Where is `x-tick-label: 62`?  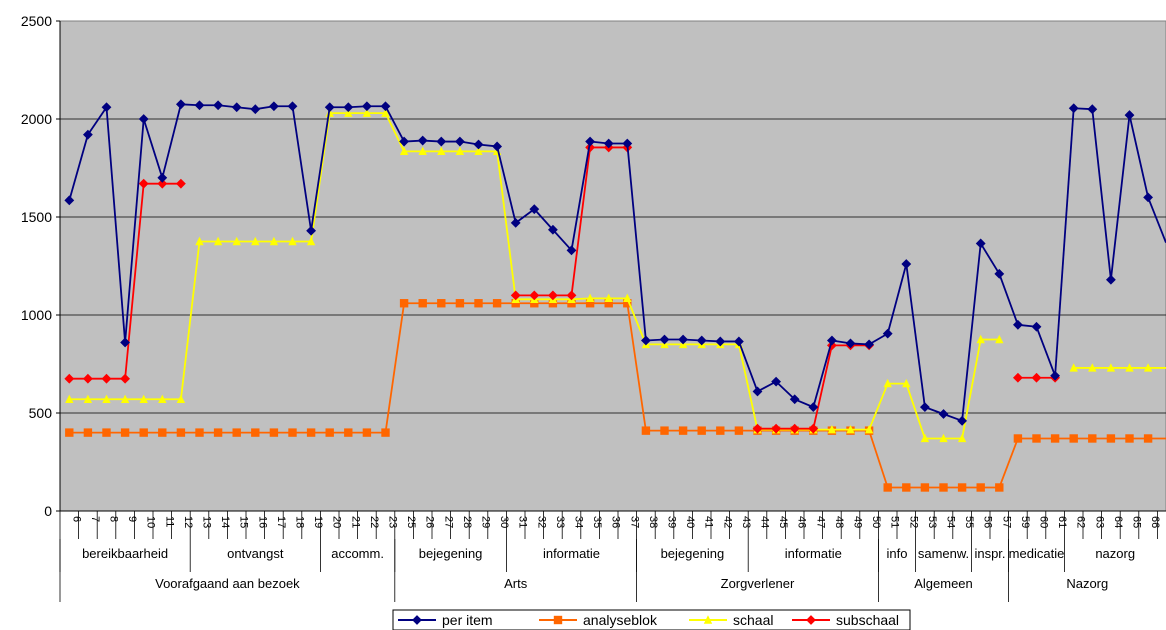 x-tick-label: 62 is located at coordinates (1081, 522).